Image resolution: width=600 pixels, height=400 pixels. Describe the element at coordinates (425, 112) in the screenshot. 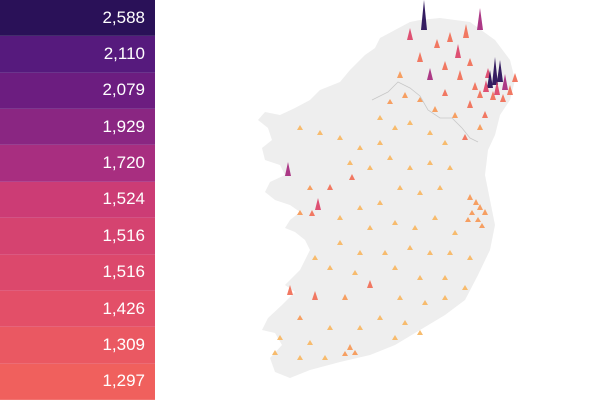

I see `county-border` at that location.